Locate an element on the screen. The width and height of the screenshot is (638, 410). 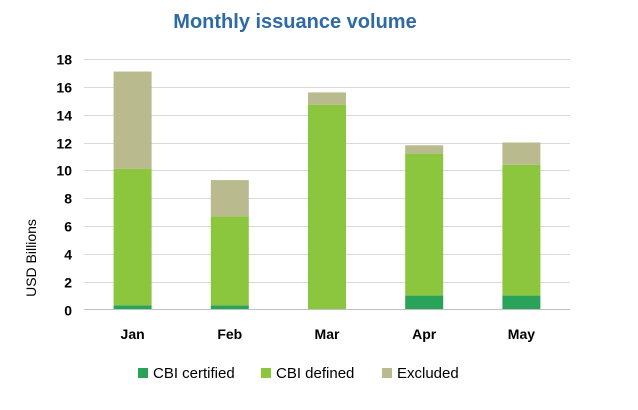
y-tick-label: 6 is located at coordinates (68, 227).